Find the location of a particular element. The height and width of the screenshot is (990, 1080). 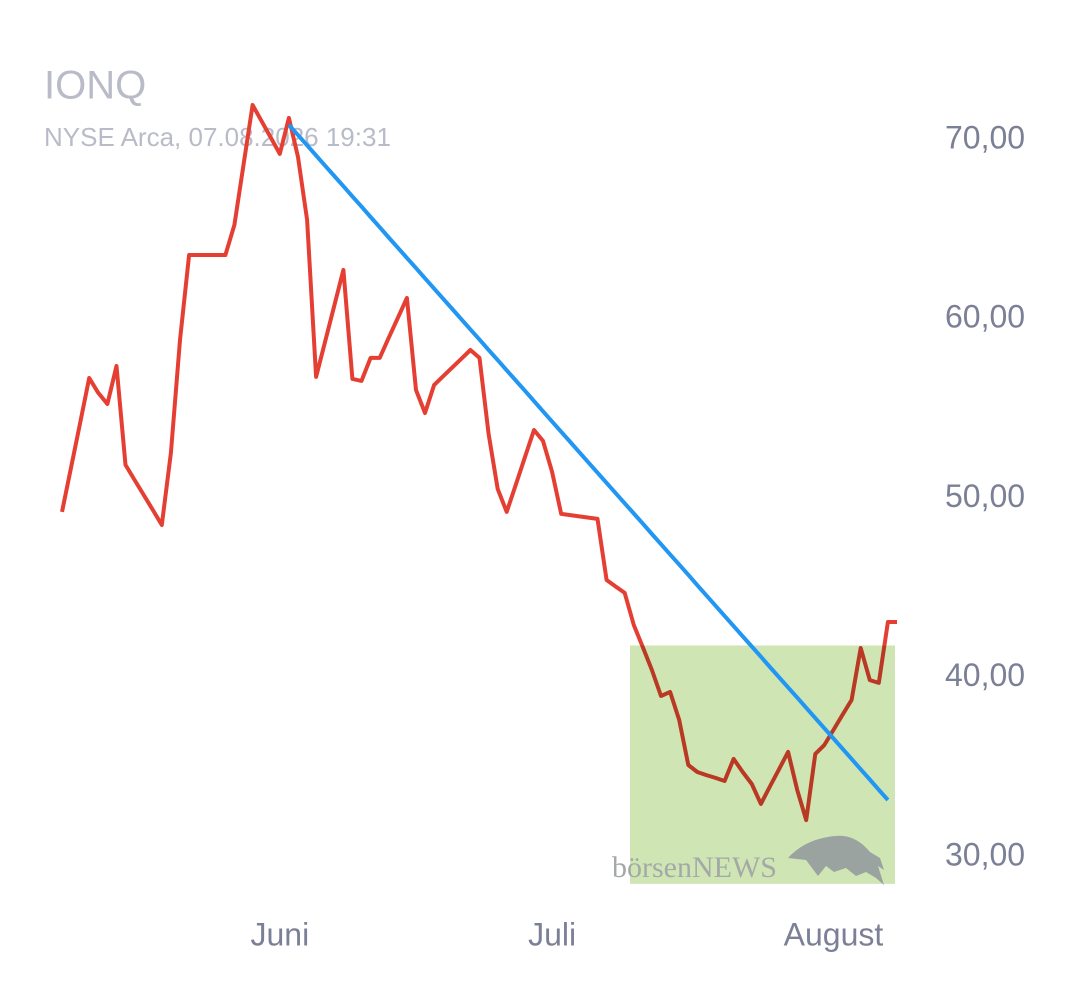

watermark: börsenNEWS is located at coordinates (694, 867).